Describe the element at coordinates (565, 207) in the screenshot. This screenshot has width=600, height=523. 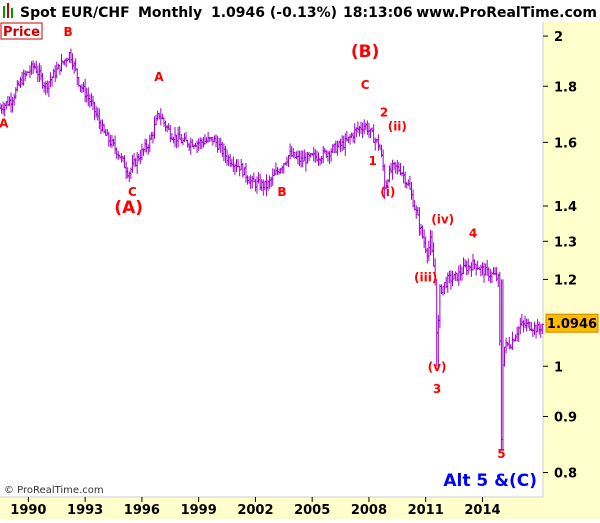
I see `y-tick-label: 1.4` at that location.